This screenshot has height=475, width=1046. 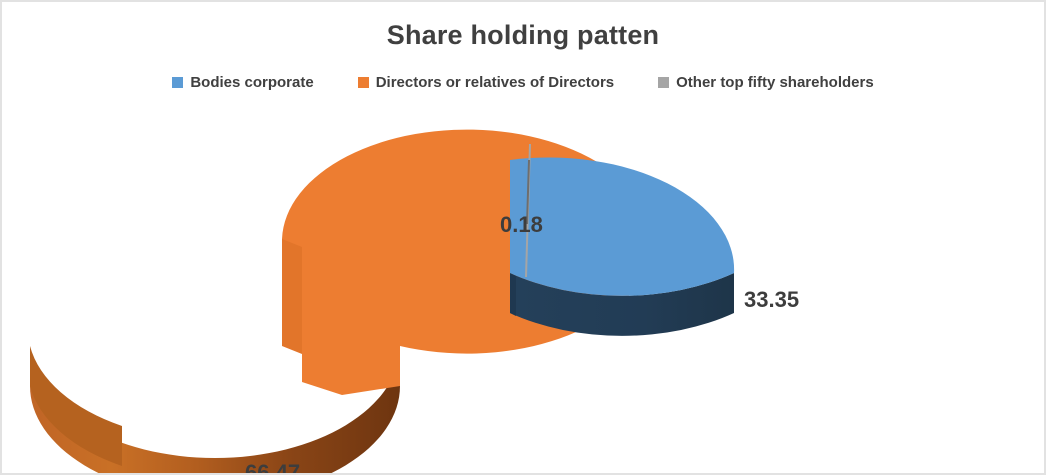 I want to click on legend-item-directors: Directors or relatives of Directors, so click(x=486, y=82).